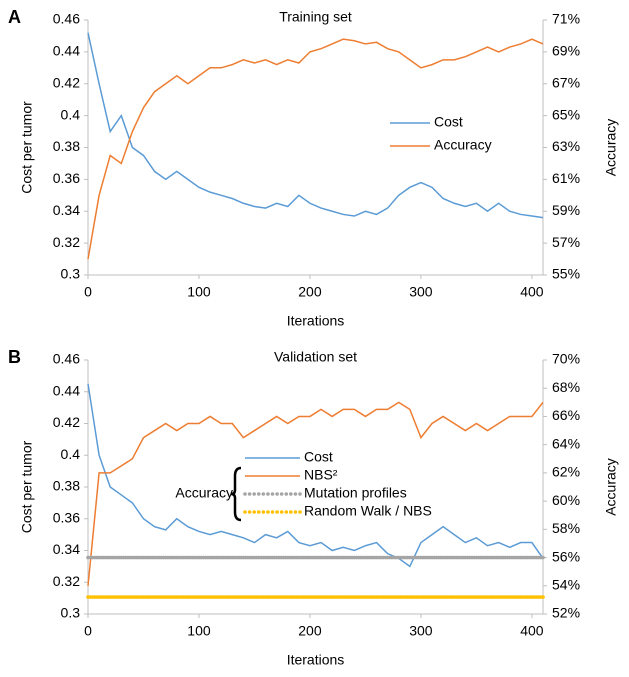 The image size is (629, 677). I want to click on panel-label: B, so click(14, 357).